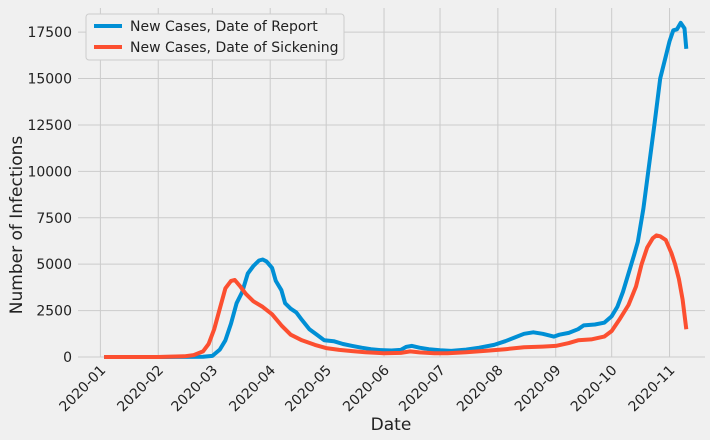 The image size is (710, 440). Describe the element at coordinates (67, 358) in the screenshot. I see `y-tick-label: 0` at that location.